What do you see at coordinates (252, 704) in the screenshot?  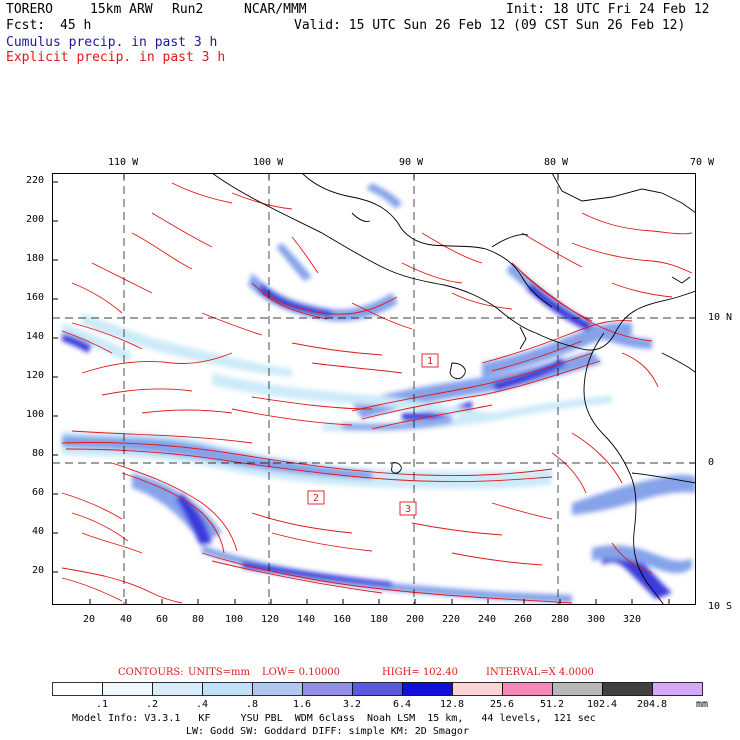 I see `colorbar-label: .8` at bounding box center [252, 704].